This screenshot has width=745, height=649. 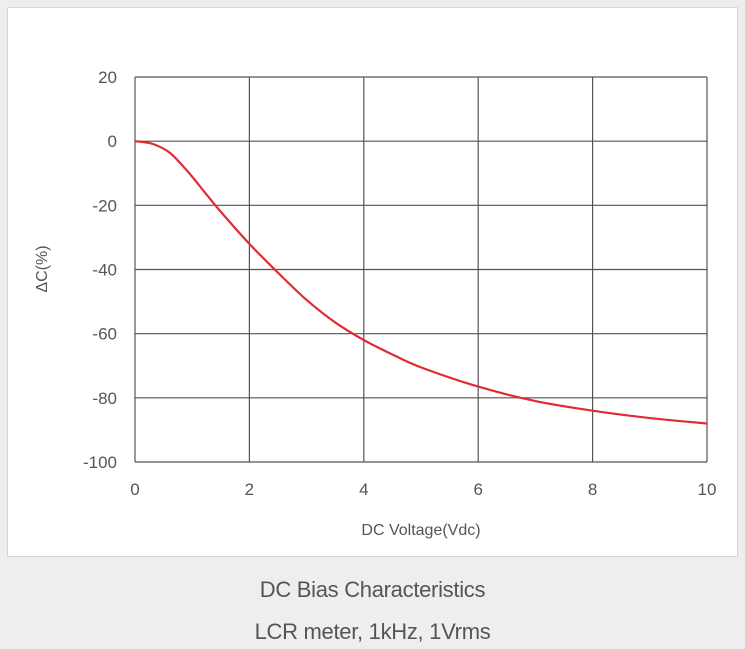 I want to click on y-tick-label: 0, so click(x=112, y=141).